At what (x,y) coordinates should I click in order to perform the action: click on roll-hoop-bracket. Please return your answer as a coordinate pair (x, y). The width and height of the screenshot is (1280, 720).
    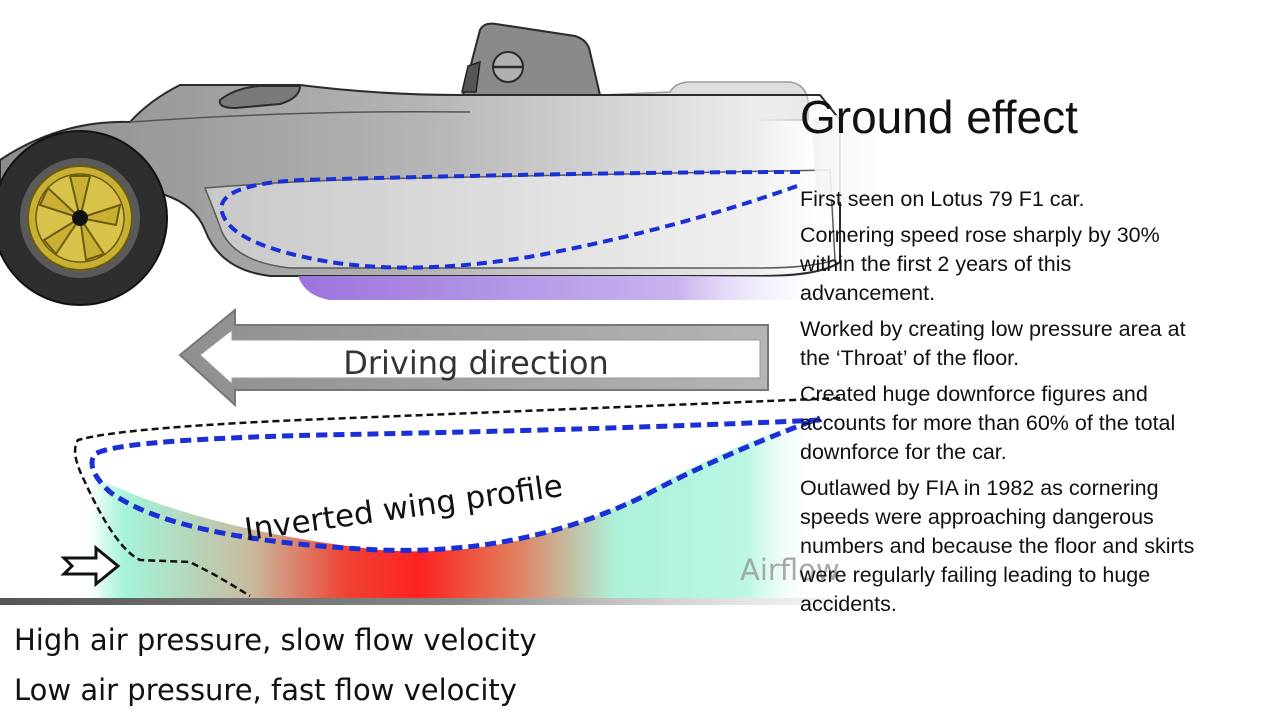
    Looking at the image, I should click on (471, 76).